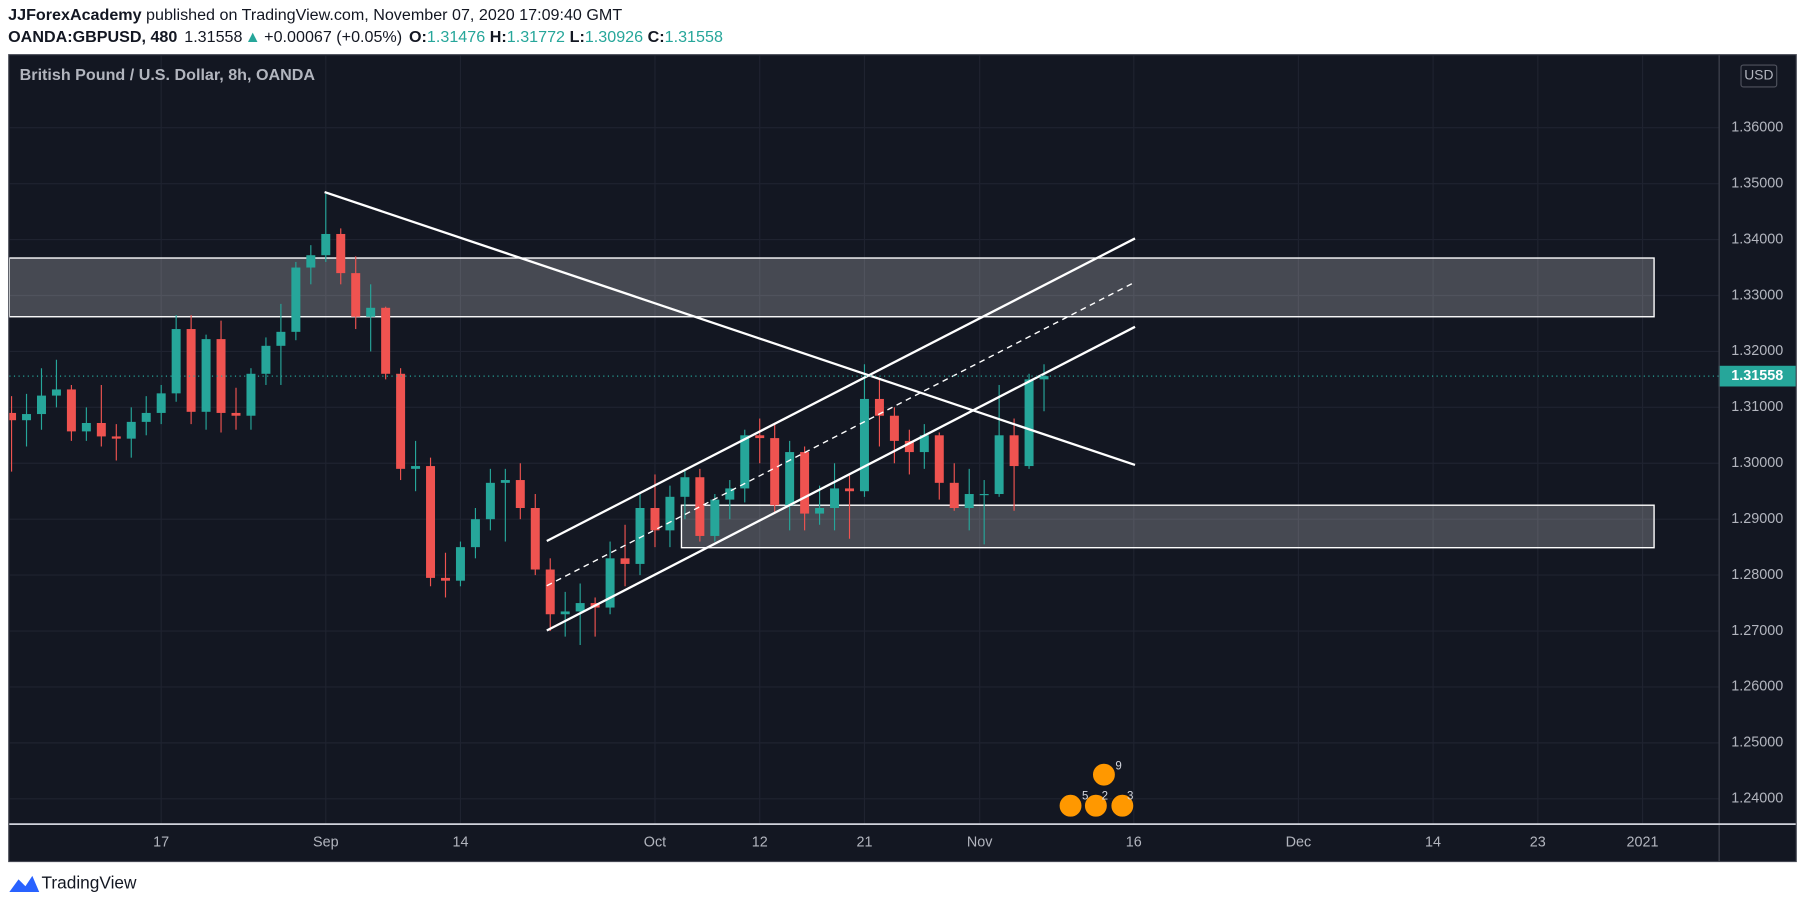  I want to click on legend-title: British Pound / U.S. Dollar, 8h, OANDA, so click(168, 75).